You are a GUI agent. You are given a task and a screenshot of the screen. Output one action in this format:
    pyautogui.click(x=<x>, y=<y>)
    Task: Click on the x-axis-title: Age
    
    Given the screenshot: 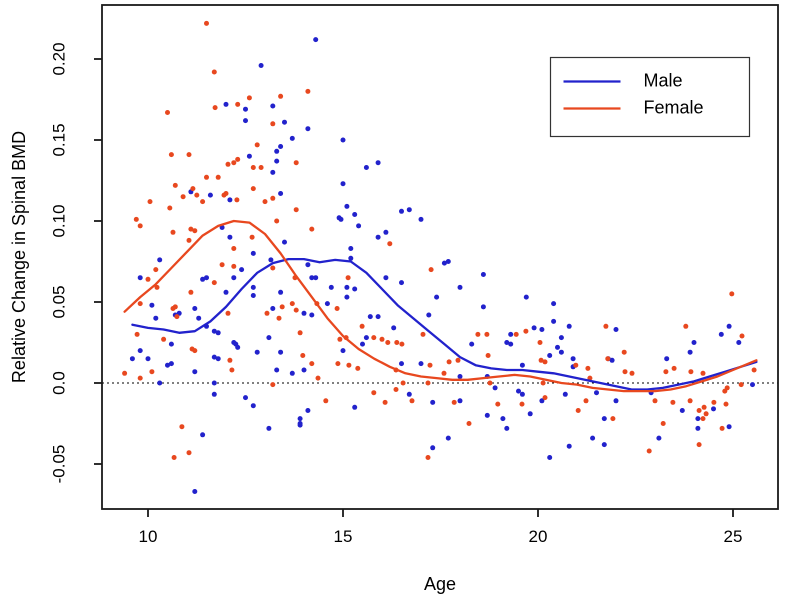 What is the action you would take?
    pyautogui.click(x=440, y=584)
    